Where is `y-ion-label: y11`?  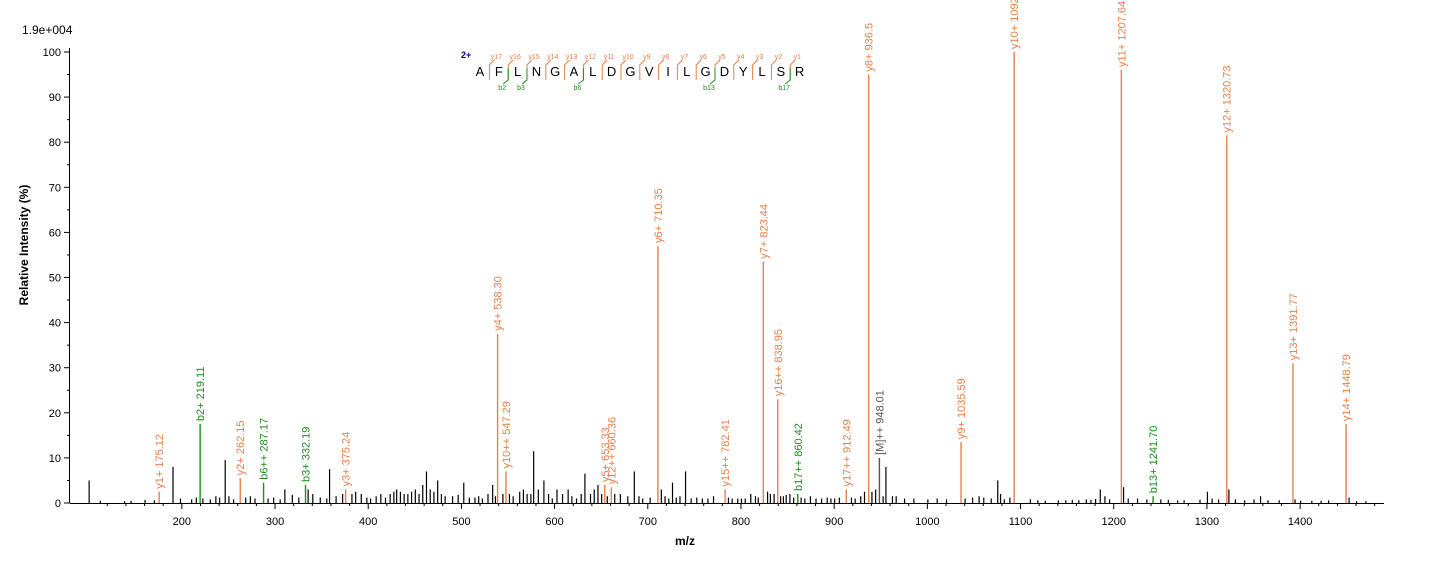
y-ion-label: y11 is located at coordinates (609, 57).